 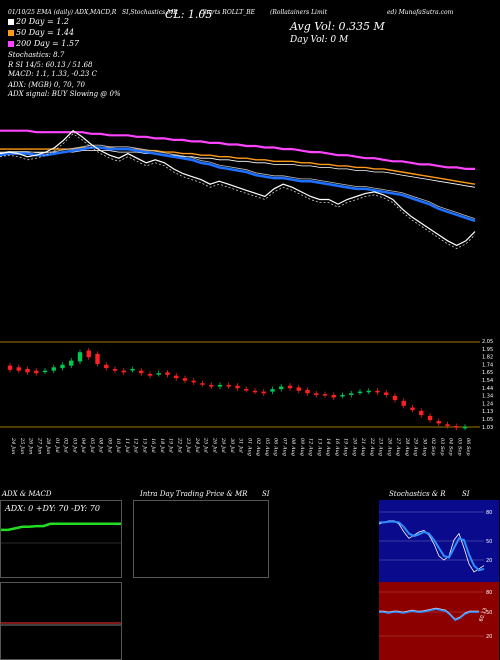 What do you see at coordinates (489, 593) in the screenshot?
I see `rsi-tick-label: 80` at bounding box center [489, 593].